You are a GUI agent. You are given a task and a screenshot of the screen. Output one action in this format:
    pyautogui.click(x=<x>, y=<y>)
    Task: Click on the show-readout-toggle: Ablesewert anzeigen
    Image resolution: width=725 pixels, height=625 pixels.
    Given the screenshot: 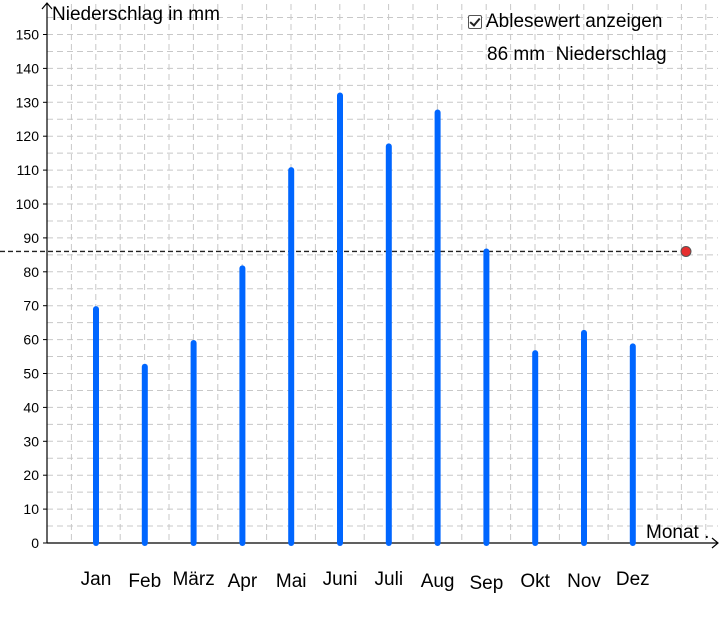 What is the action you would take?
    pyautogui.click(x=565, y=22)
    